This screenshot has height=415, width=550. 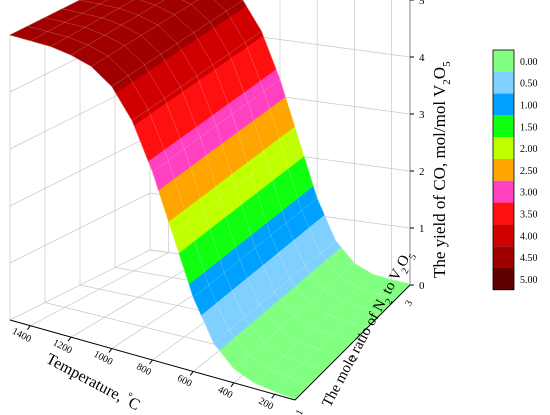 I want to click on z-tick-label: 0, so click(x=422, y=286).